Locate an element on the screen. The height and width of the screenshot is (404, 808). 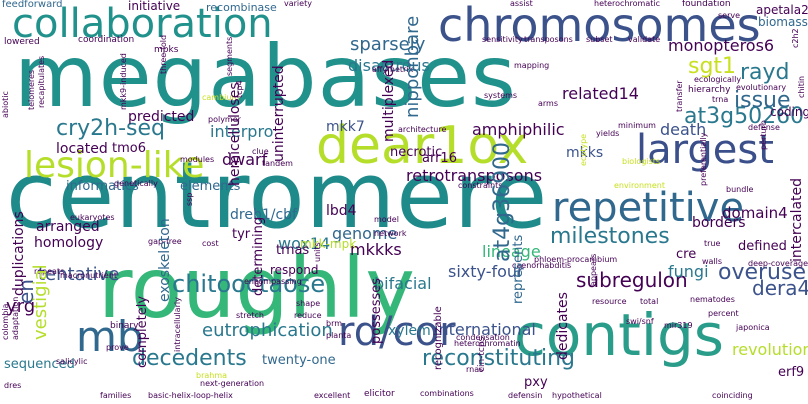
word-possesses: possesses is located at coordinates (376, 310).